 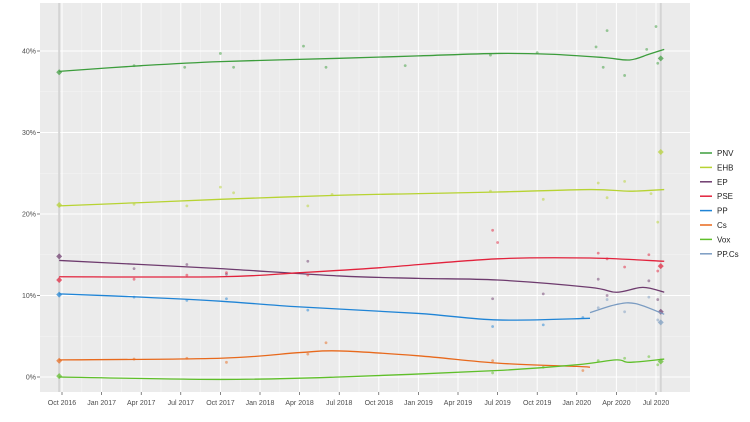 I want to click on x-tick-label: Jul 2017, so click(x=181, y=403).